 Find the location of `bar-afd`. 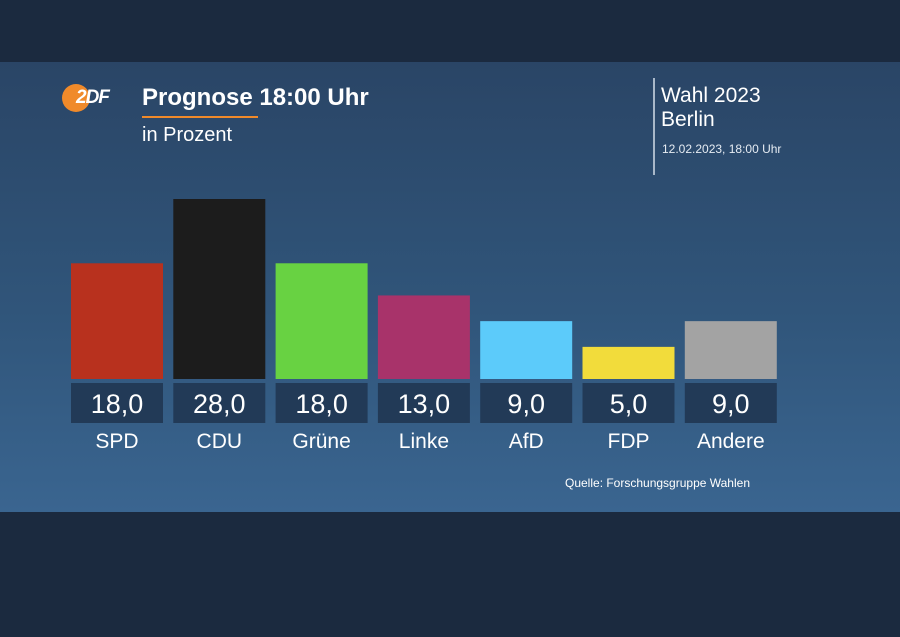

bar-afd is located at coordinates (526, 350).